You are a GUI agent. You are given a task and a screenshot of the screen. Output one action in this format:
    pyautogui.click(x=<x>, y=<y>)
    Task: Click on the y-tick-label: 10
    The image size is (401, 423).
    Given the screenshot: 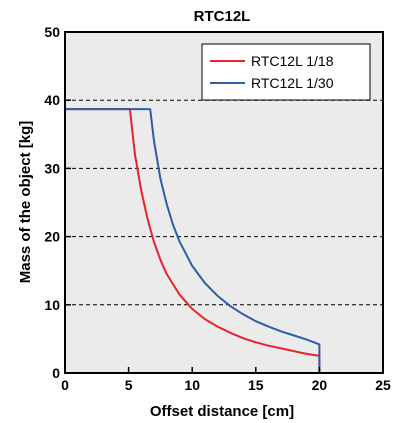 What is the action you would take?
    pyautogui.click(x=52, y=305)
    